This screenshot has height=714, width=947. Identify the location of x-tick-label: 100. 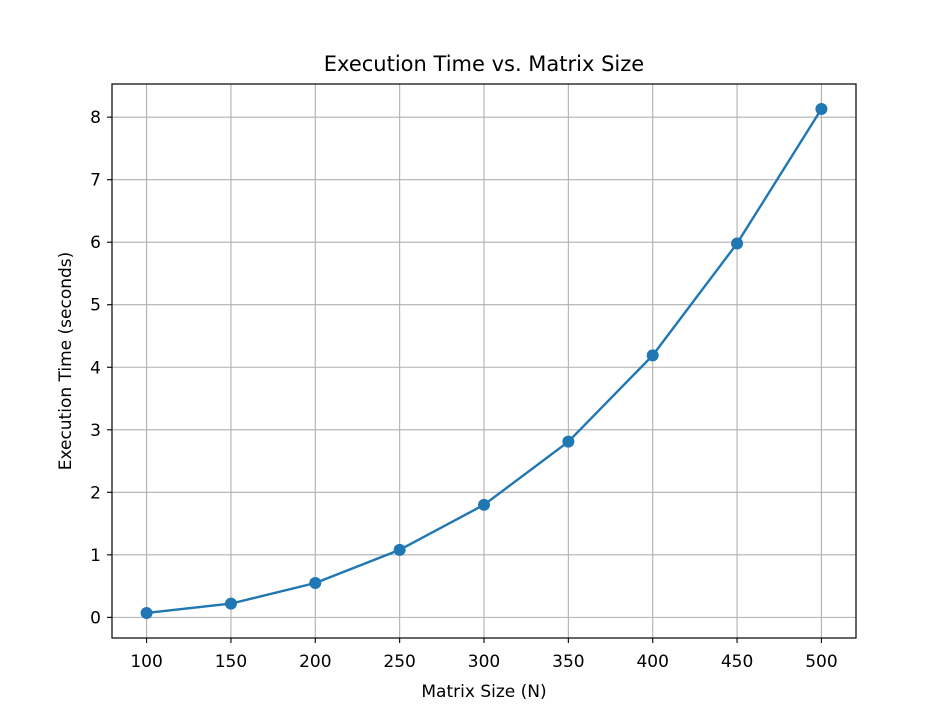
(146, 662).